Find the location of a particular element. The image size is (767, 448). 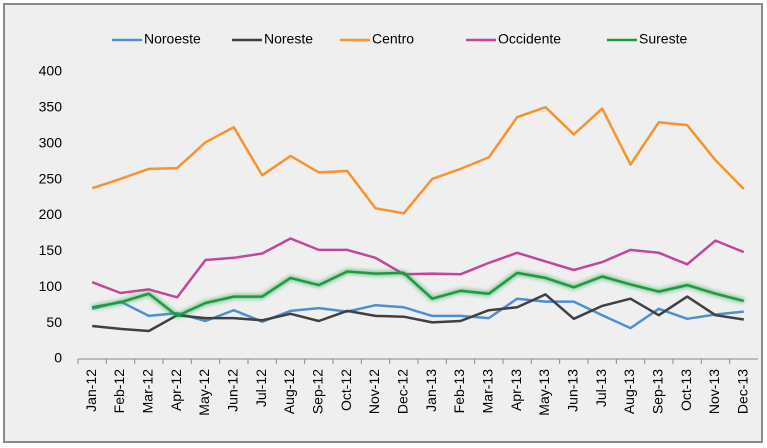

x-tick-label: Feb-12 is located at coordinates (119, 391).